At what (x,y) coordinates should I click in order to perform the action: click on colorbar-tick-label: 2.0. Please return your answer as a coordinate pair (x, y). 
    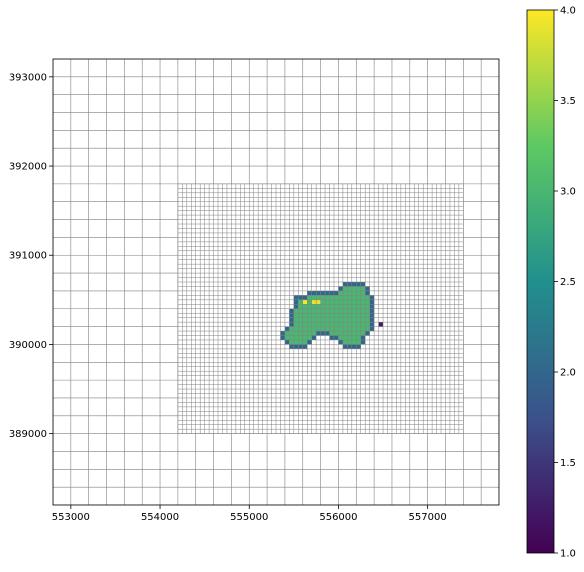
    Looking at the image, I should click on (568, 373).